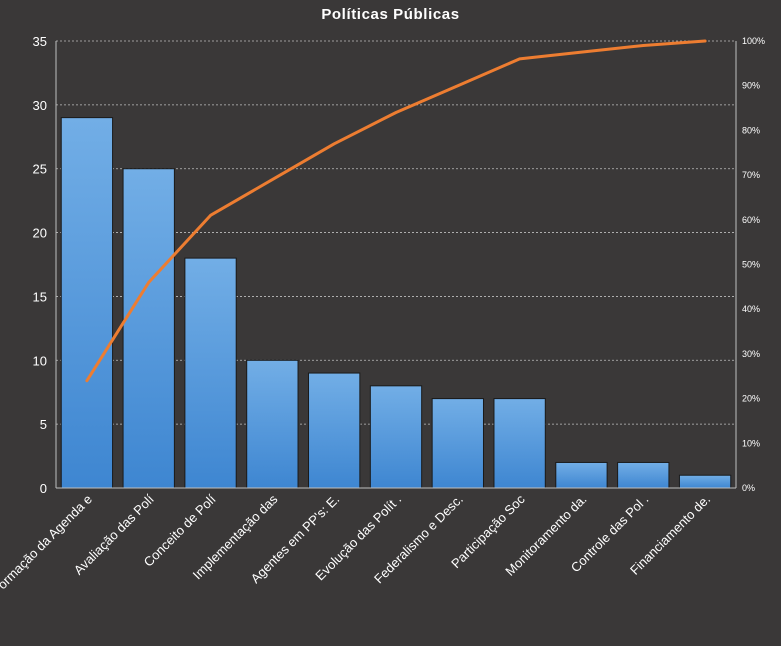 The height and width of the screenshot is (646, 781). I want to click on y-tick-label: 35, so click(40, 41).